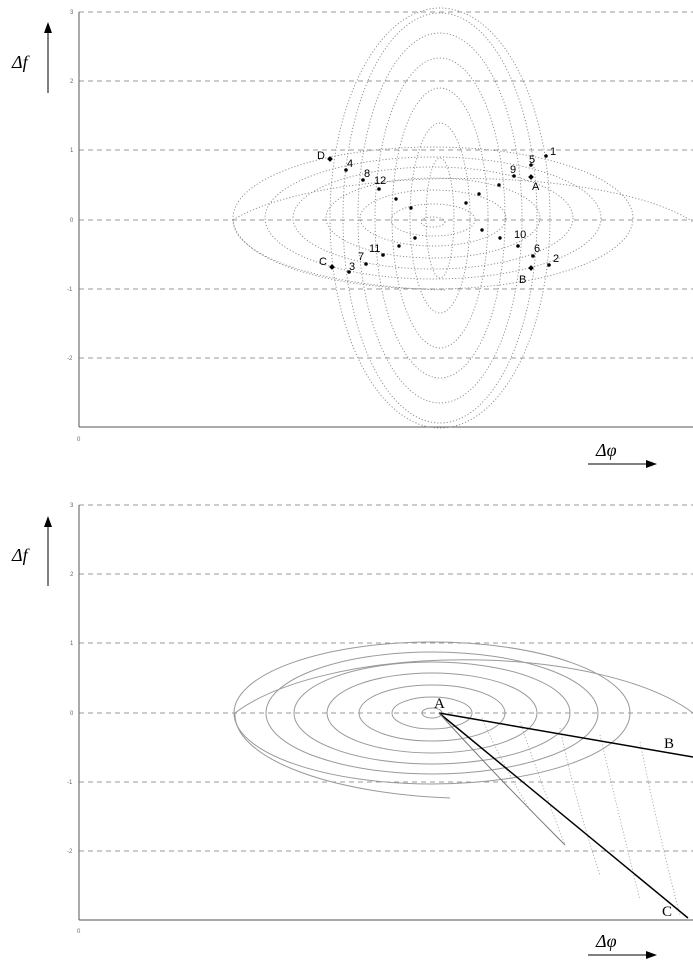 Image resolution: width=693 pixels, height=964 pixels. I want to click on bottom-wedge-lines, so click(565, 815).